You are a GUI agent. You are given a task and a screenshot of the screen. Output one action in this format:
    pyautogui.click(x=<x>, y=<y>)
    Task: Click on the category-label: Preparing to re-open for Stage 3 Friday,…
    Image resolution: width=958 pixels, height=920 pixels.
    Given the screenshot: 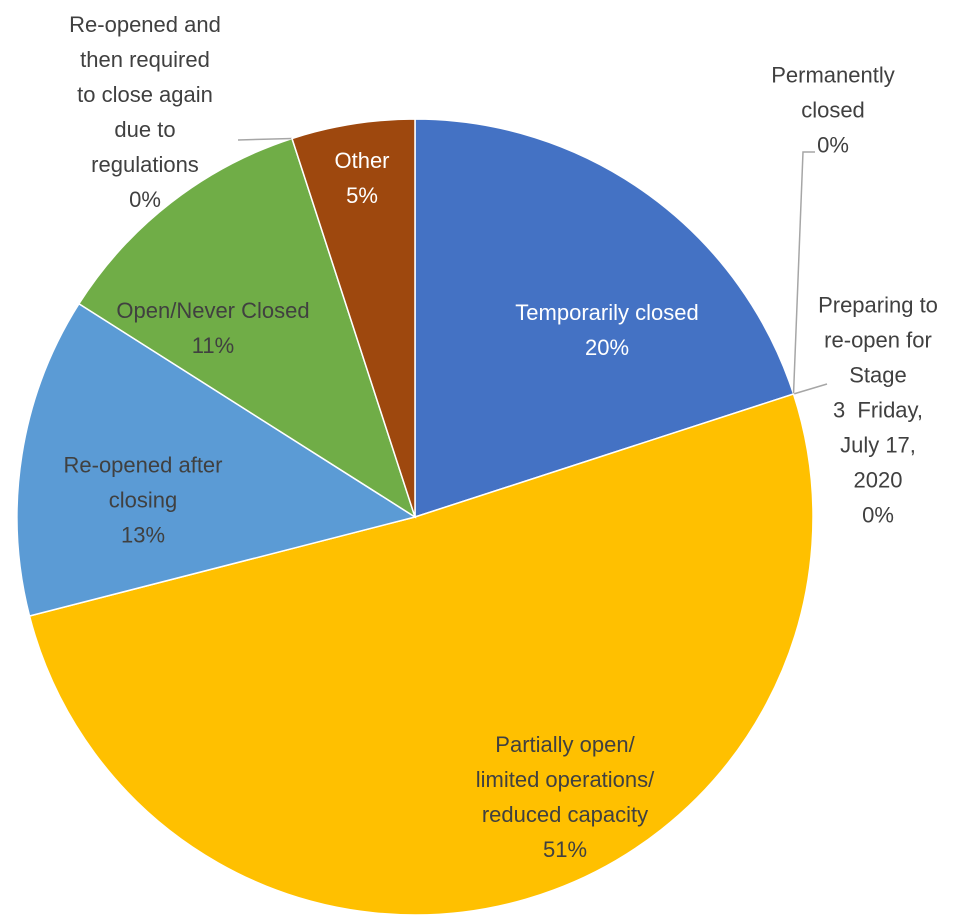 What is the action you would take?
    pyautogui.click(x=878, y=392)
    